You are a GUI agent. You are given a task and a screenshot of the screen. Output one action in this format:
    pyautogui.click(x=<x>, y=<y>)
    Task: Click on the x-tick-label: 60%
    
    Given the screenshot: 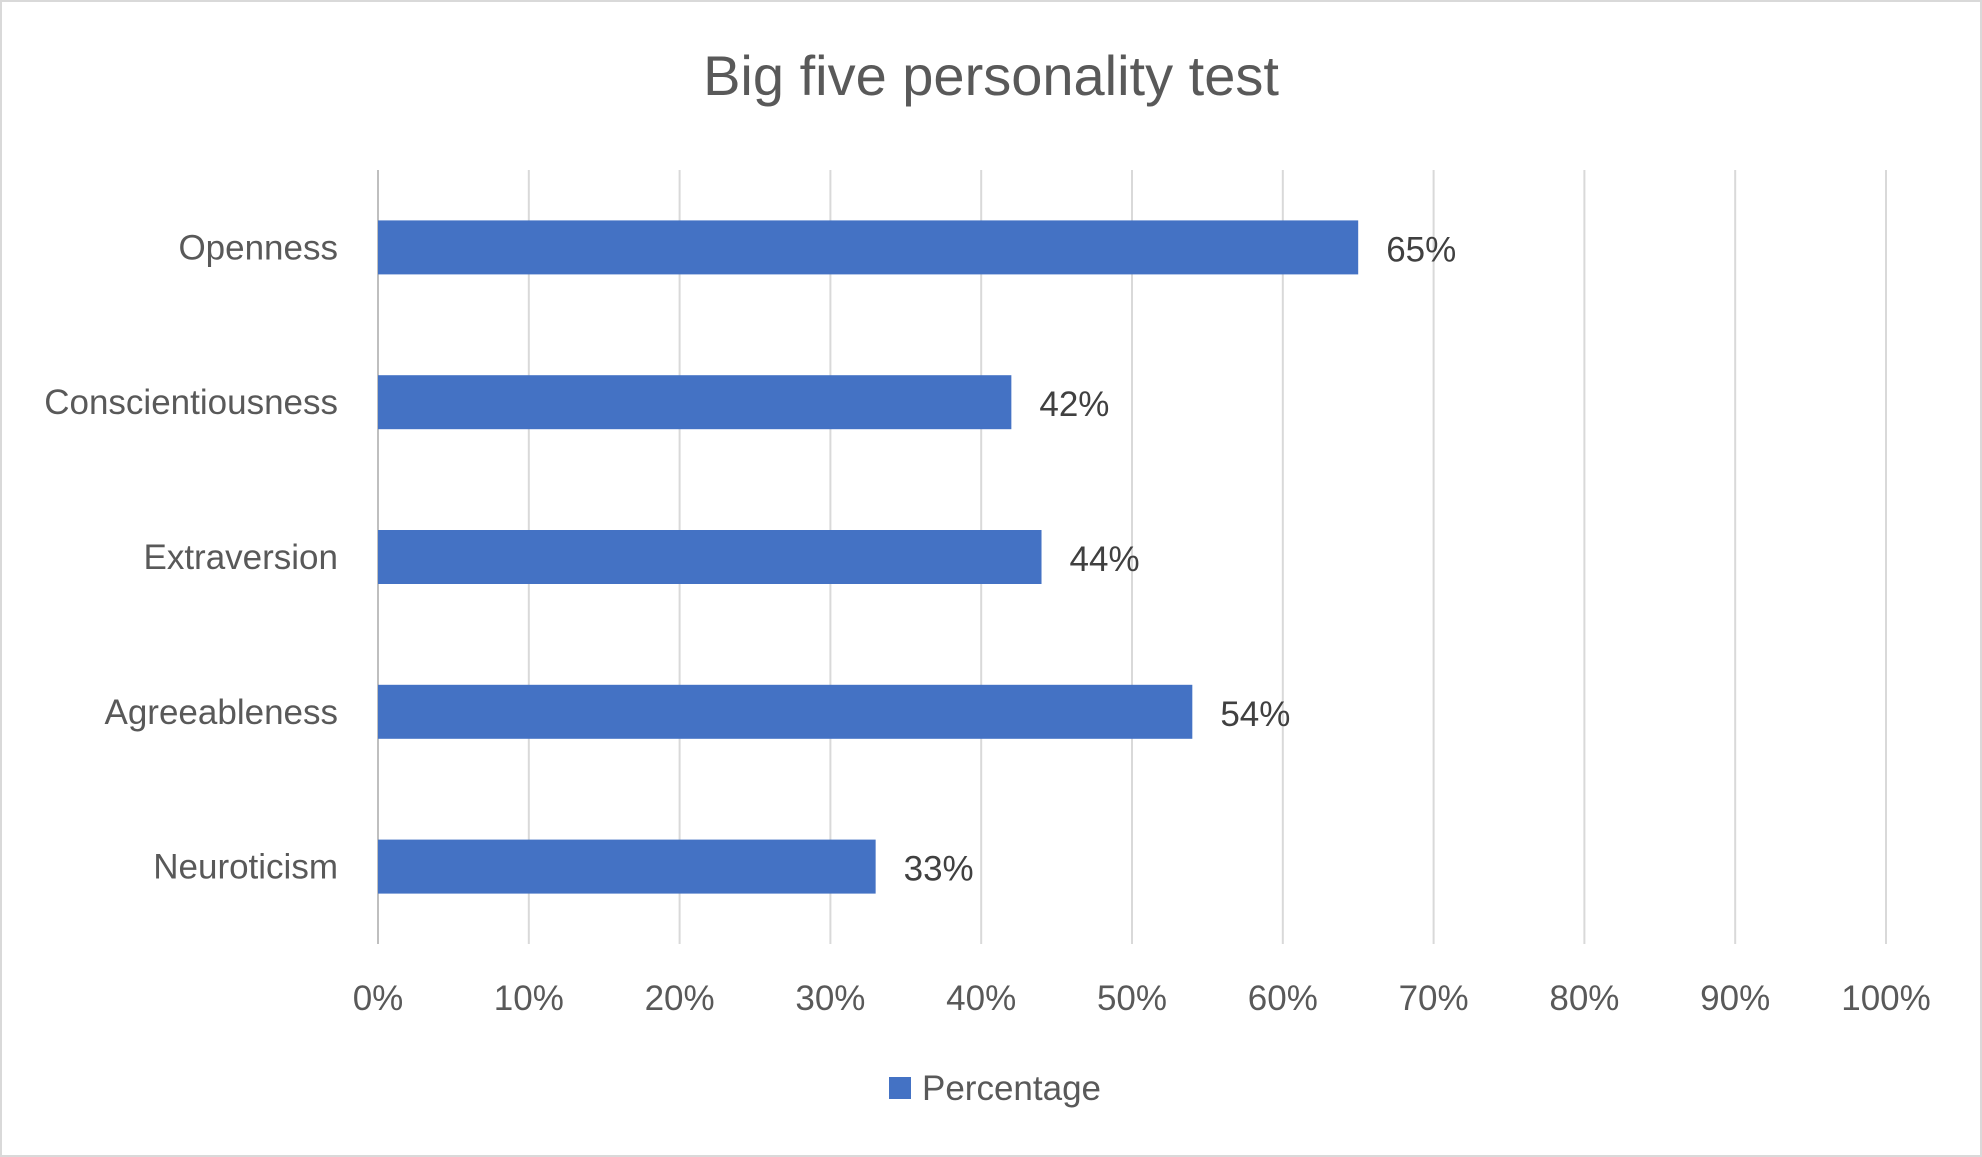 What is the action you would take?
    pyautogui.click(x=1283, y=998)
    